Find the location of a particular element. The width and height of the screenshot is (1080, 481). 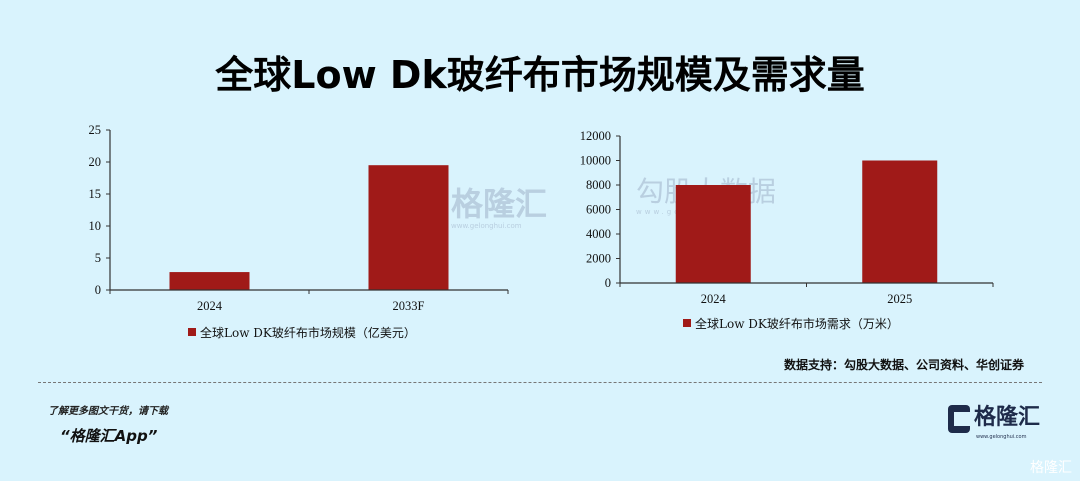

chart2-legend-label: 全球Low DK玻纤布市场需求（万米） is located at coordinates (797, 323).